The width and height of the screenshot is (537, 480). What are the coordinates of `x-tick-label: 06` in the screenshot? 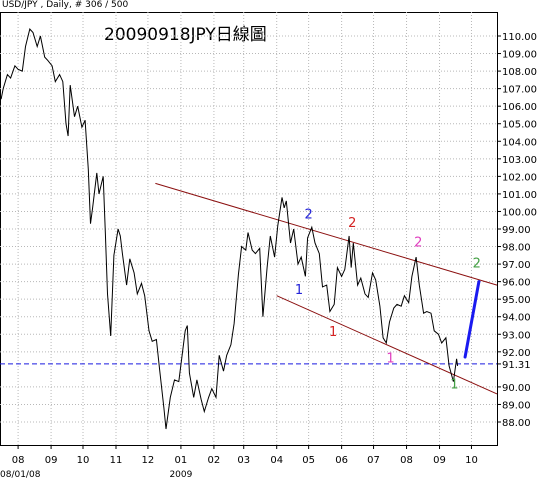 It's located at (341, 460).